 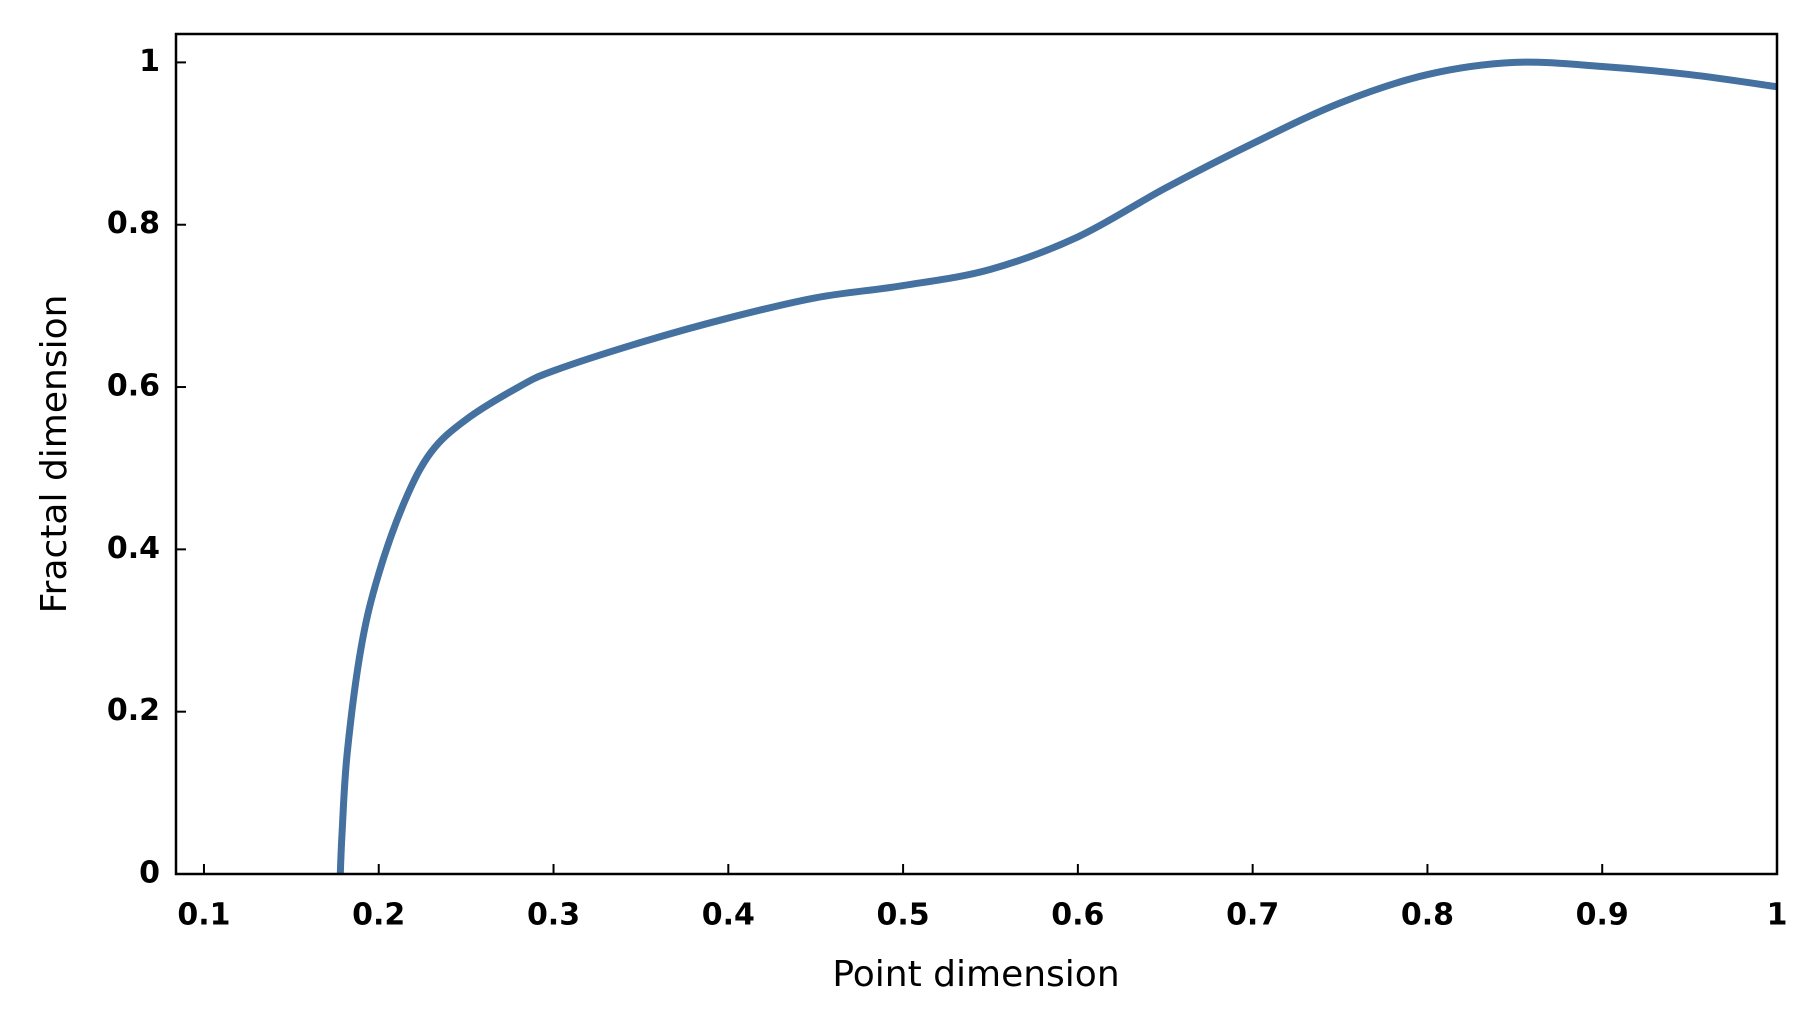 What do you see at coordinates (203, 915) in the screenshot?
I see `x-tick-label: 0.1` at bounding box center [203, 915].